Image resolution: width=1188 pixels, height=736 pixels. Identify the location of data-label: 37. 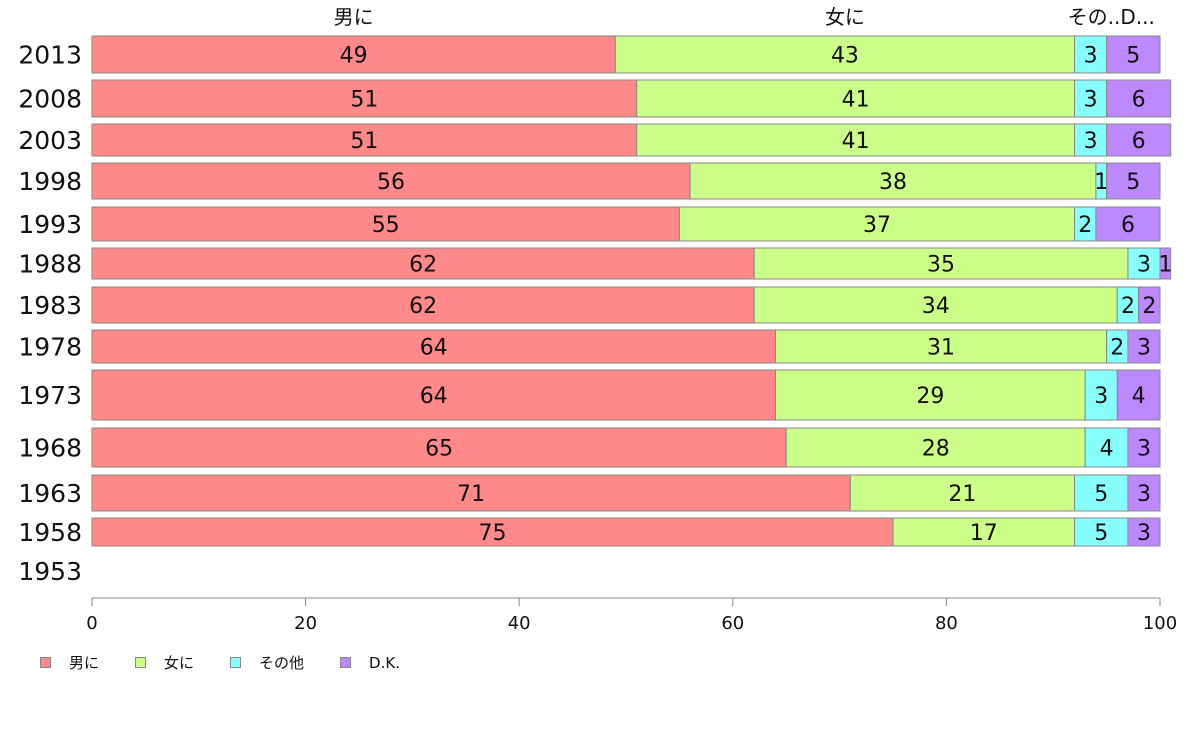
(877, 225).